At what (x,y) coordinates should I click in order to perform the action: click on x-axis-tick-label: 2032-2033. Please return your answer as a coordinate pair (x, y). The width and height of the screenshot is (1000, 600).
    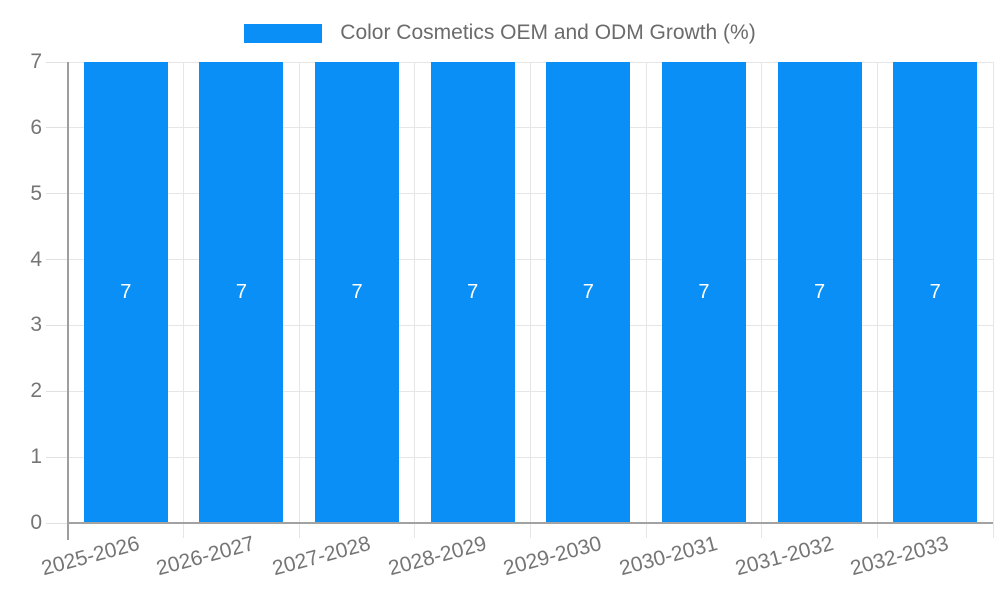
    Looking at the image, I should click on (900, 556).